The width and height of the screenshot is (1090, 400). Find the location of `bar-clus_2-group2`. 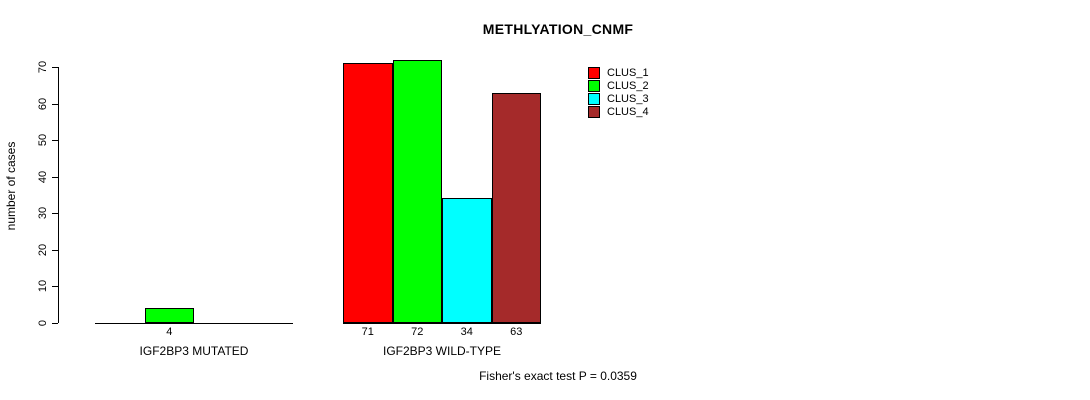

bar-clus_2-group2 is located at coordinates (417, 191).